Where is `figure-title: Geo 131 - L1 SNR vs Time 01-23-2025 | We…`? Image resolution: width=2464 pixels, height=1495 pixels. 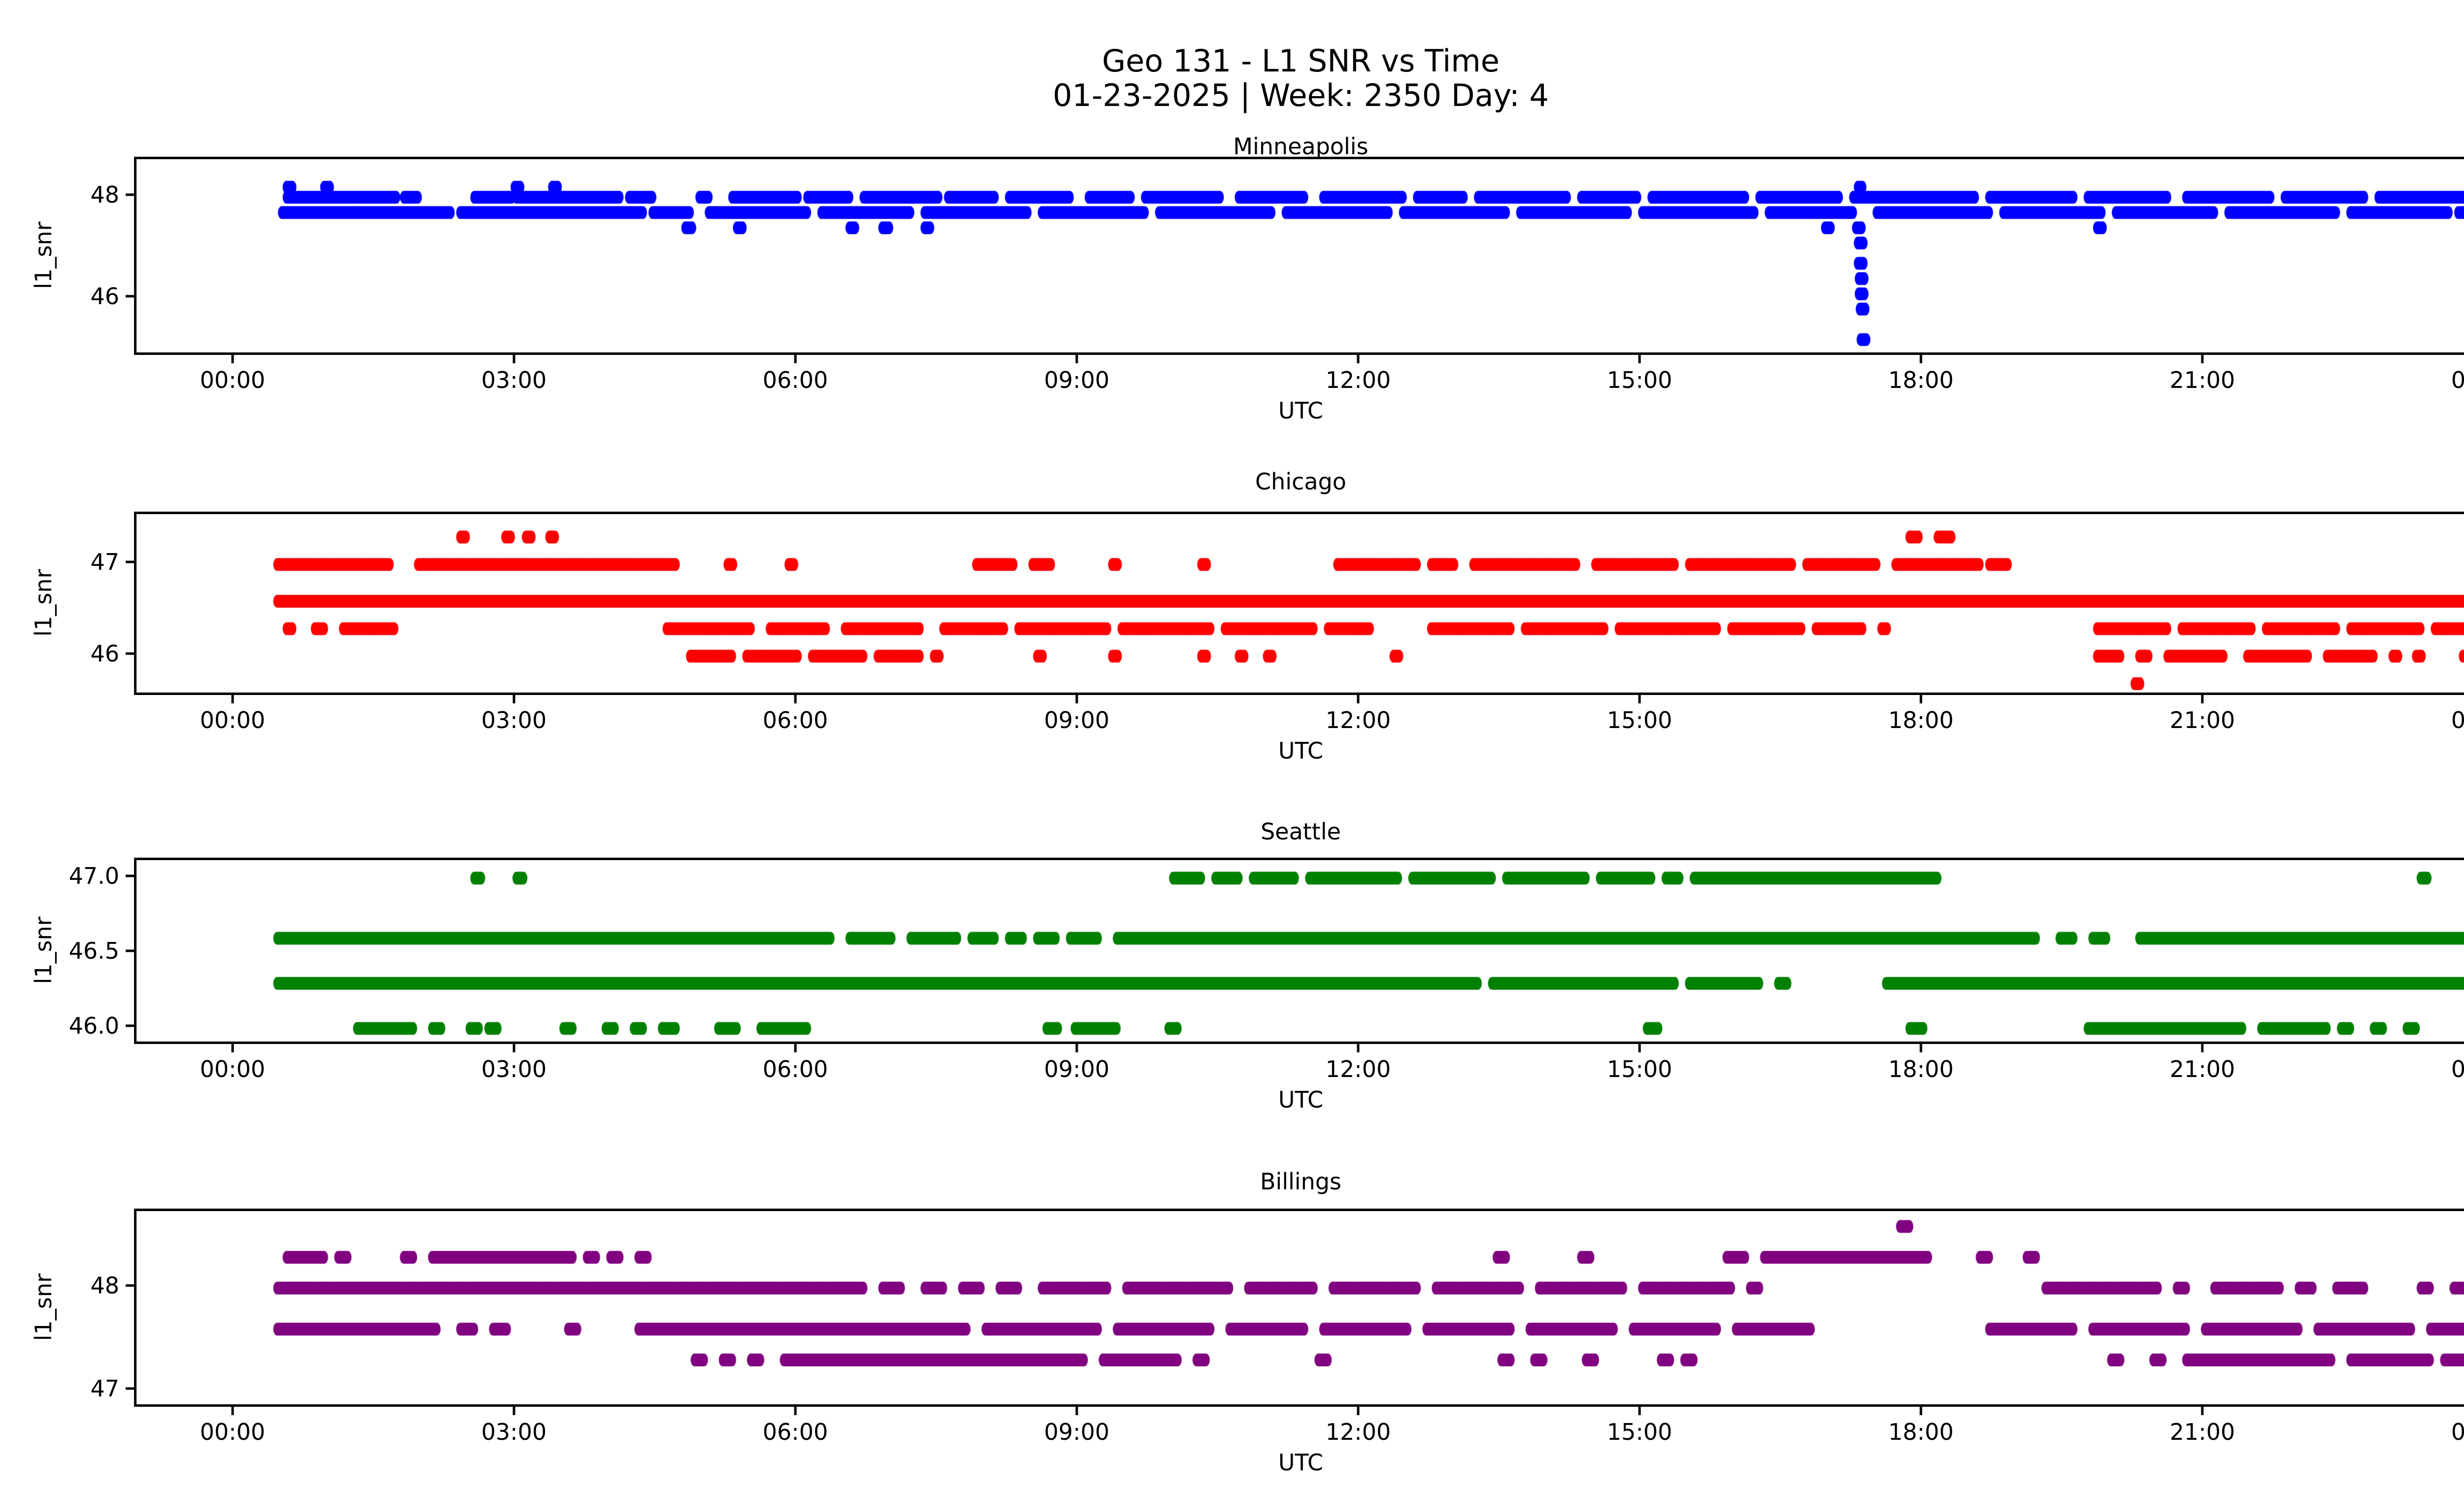
figure-title: Geo 131 - L1 SNR vs Time 01-23-2025 | We… is located at coordinates (1232, 78).